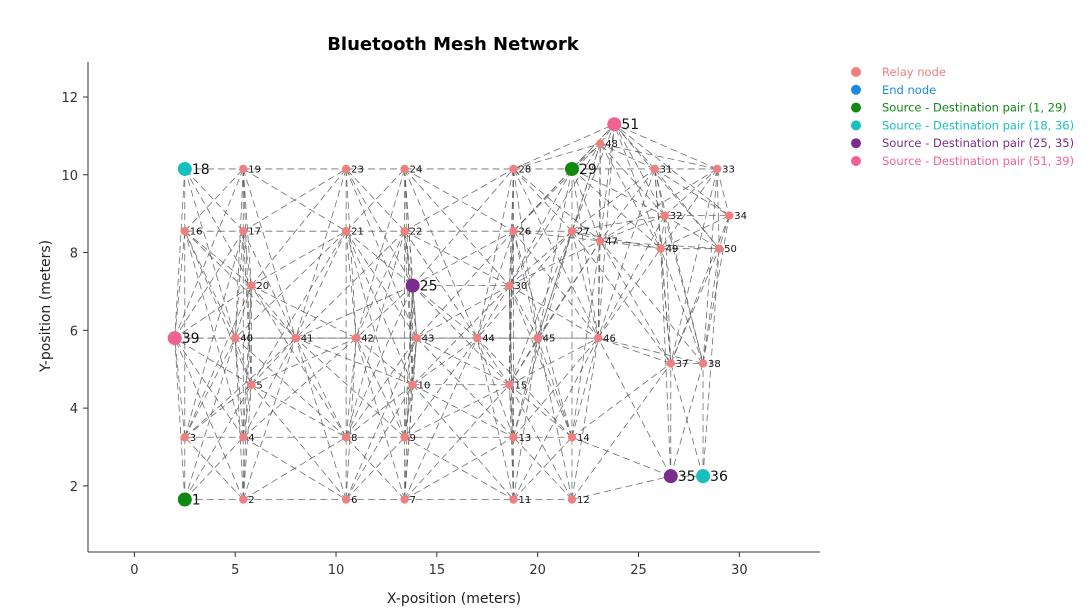 The width and height of the screenshot is (1092, 614). Describe the element at coordinates (196, 501) in the screenshot. I see `node-label: 1` at that location.